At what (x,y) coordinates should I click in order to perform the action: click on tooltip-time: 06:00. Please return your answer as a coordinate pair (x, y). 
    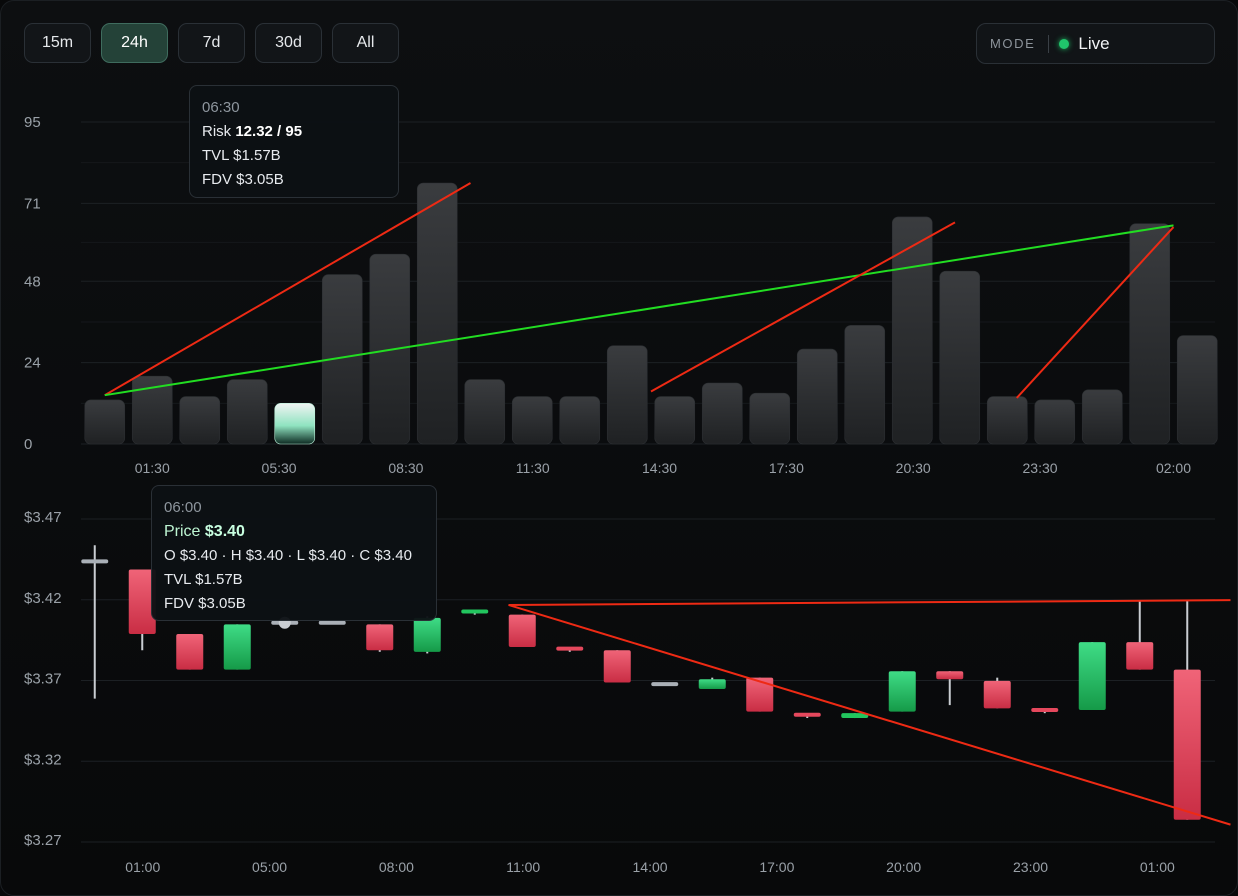
    Looking at the image, I should click on (183, 507).